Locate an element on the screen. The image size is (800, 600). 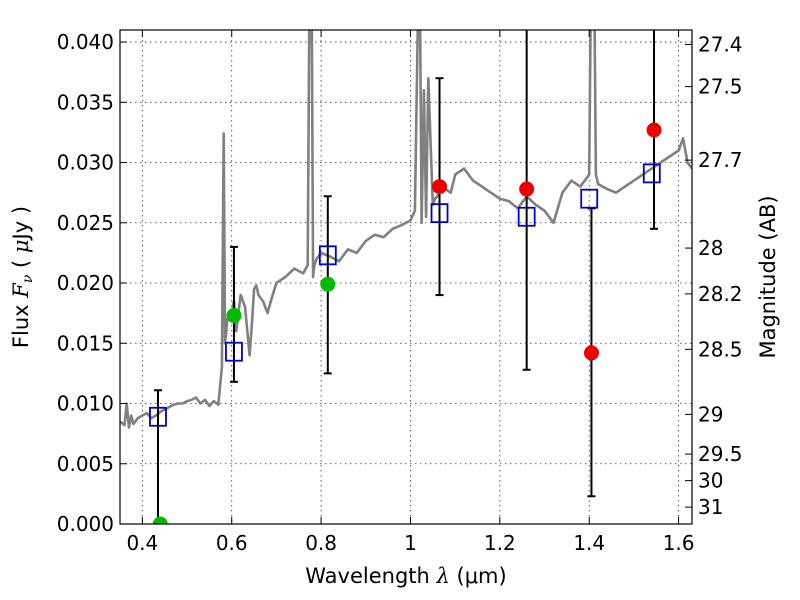
y2-tick-label: 28 is located at coordinates (710, 248).